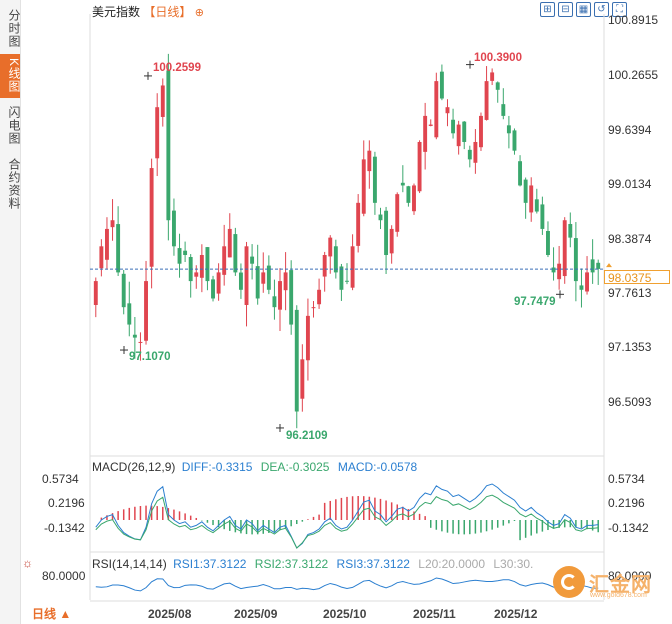 The image size is (672, 624). What do you see at coordinates (637, 277) in the screenshot?
I see `current-price-tag: 98.0375` at bounding box center [637, 277].